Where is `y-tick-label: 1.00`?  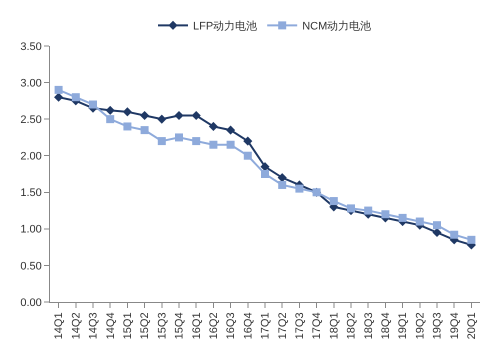
y-tick-label: 1.00 is located at coordinates (31, 230).